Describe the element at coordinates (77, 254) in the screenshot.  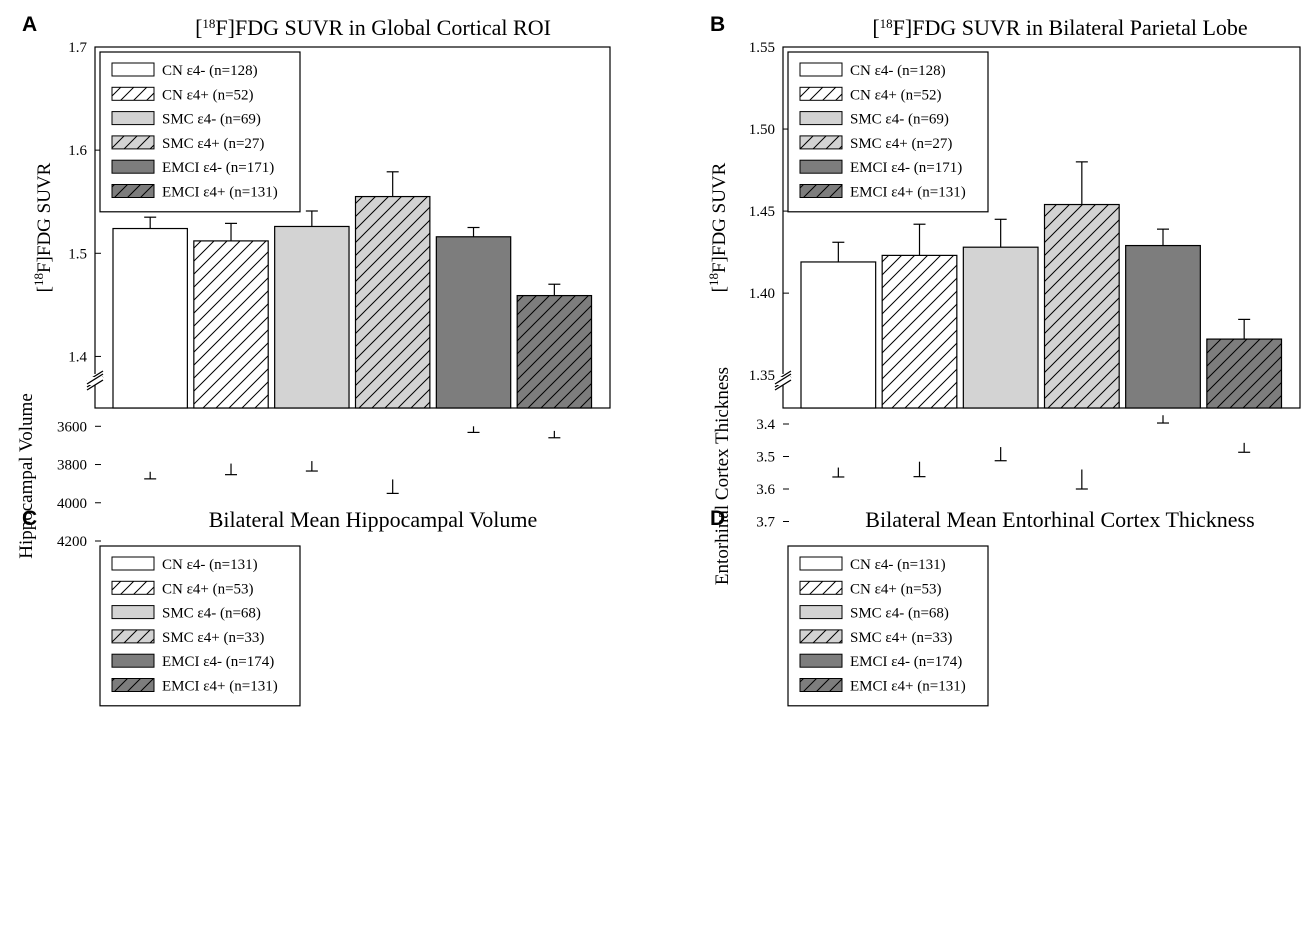
I see `y-tick-label: 1.5` at that location.